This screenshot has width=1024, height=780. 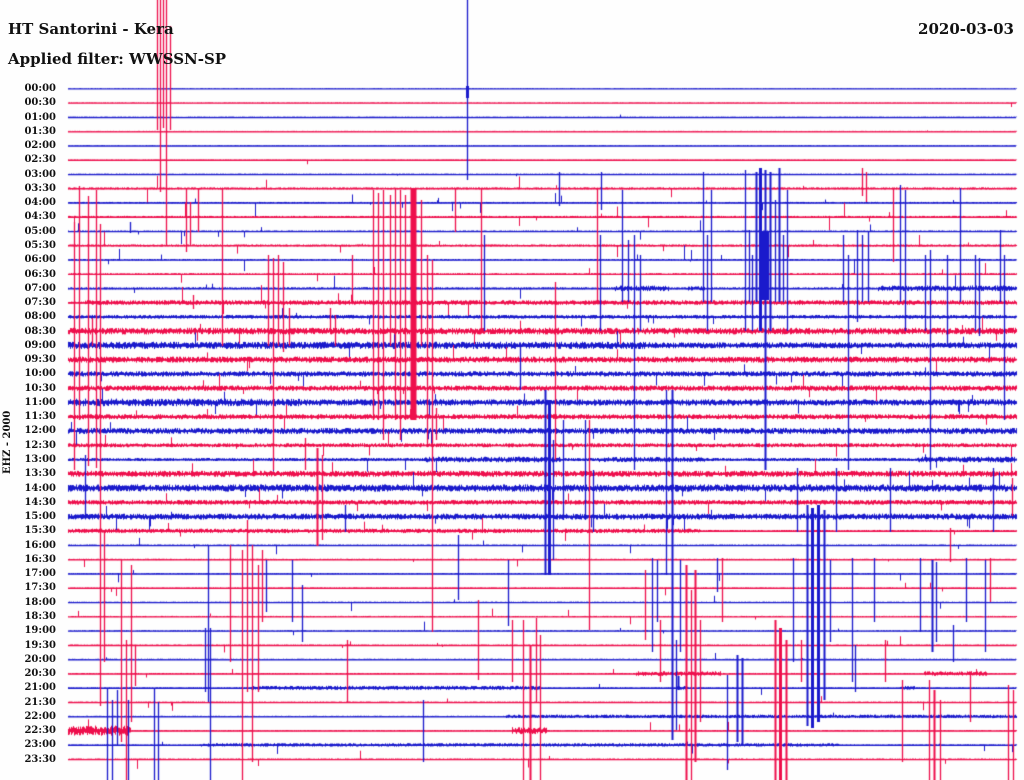 I want to click on time-label: 03:00, so click(x=40, y=174).